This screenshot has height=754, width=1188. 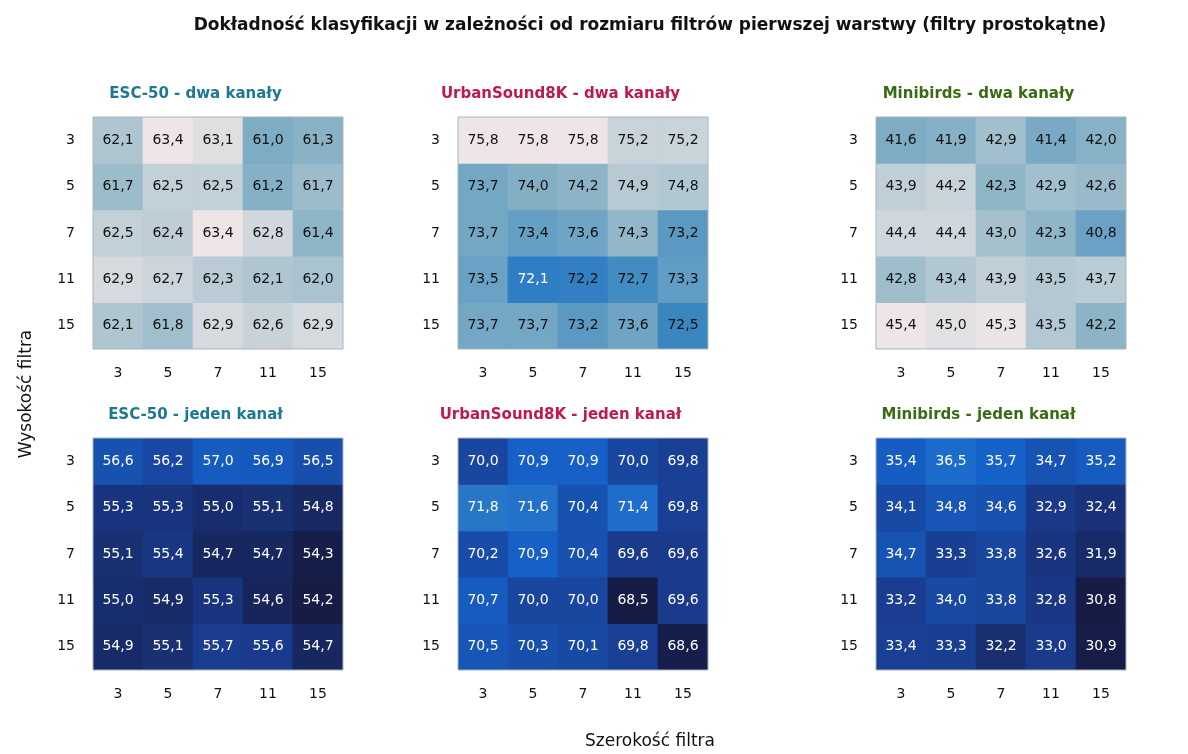 What do you see at coordinates (118, 185) in the screenshot?
I see `data-label: 61,7` at bounding box center [118, 185].